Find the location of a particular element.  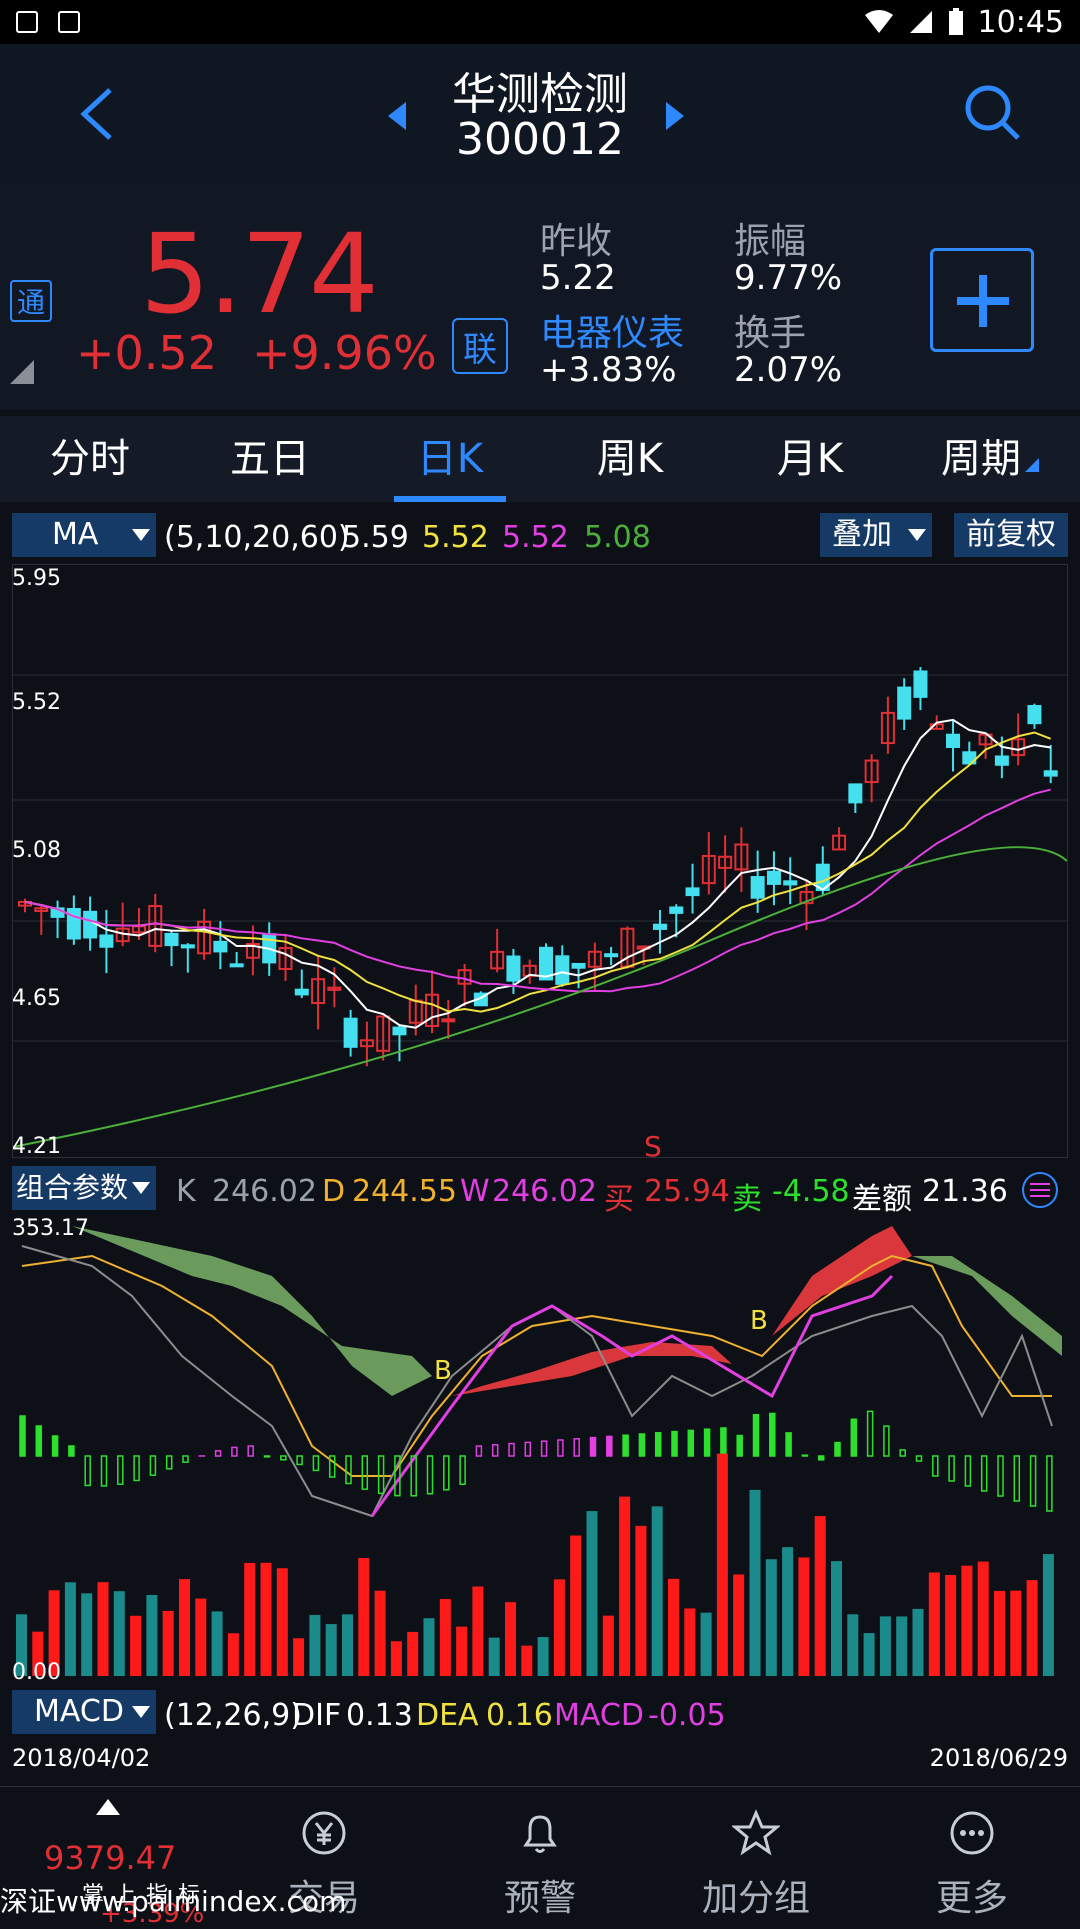

w-label: W is located at coordinates (475, 1191).